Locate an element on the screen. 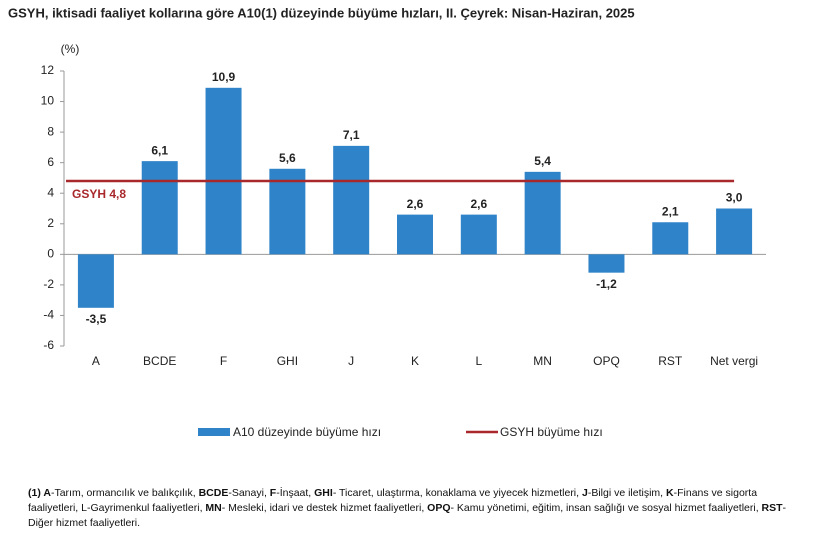 This screenshot has width=820, height=534. footnote-part: -İnşaat, is located at coordinates (295, 493).